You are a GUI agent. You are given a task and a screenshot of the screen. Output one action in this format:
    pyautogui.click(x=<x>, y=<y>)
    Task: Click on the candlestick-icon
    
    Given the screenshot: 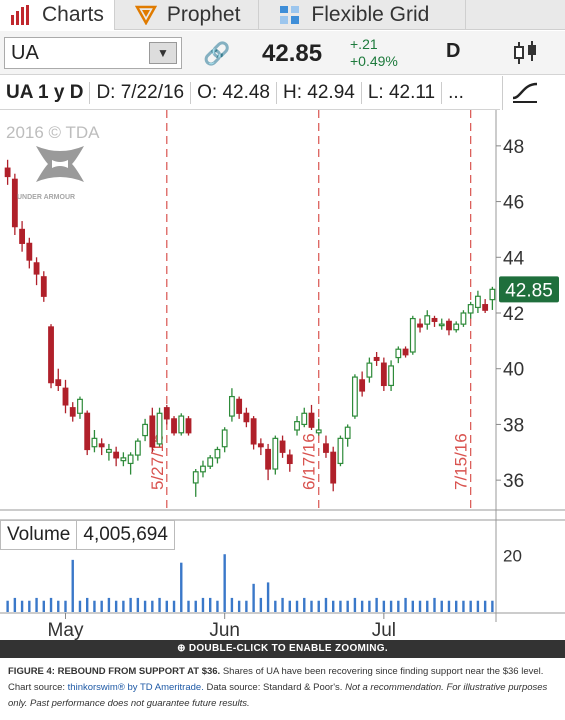 What is the action you would take?
    pyautogui.click(x=526, y=56)
    